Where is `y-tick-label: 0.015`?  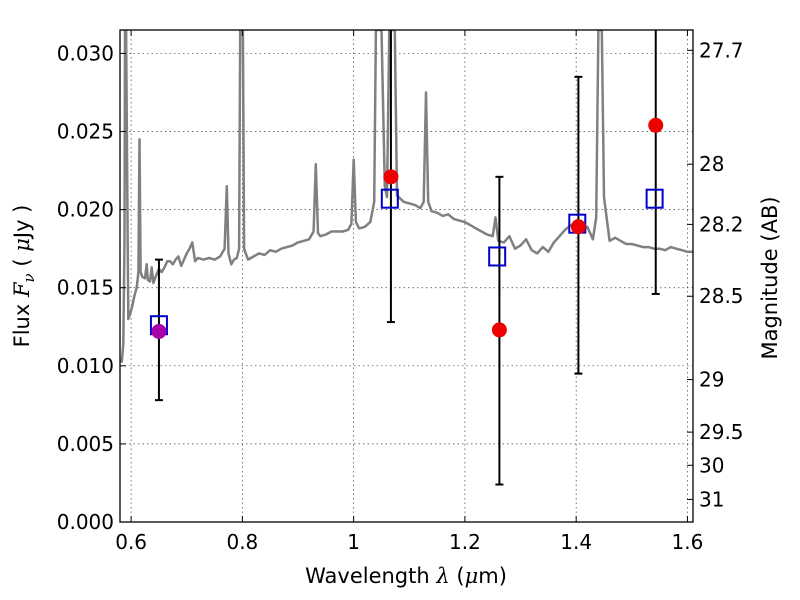
y-tick-label: 0.015 is located at coordinates (85, 288).